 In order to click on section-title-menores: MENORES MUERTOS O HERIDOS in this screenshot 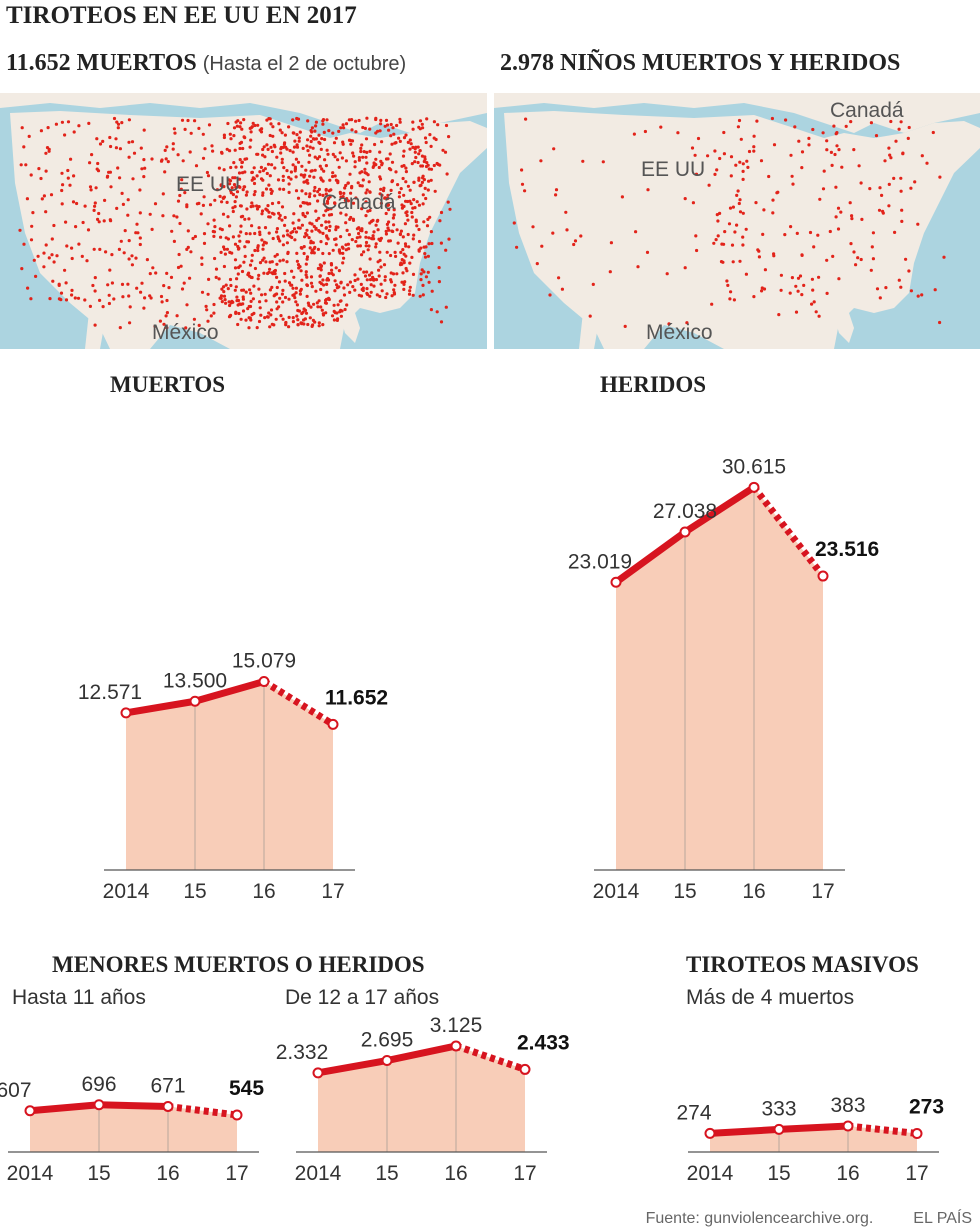, I will do `click(238, 964)`.